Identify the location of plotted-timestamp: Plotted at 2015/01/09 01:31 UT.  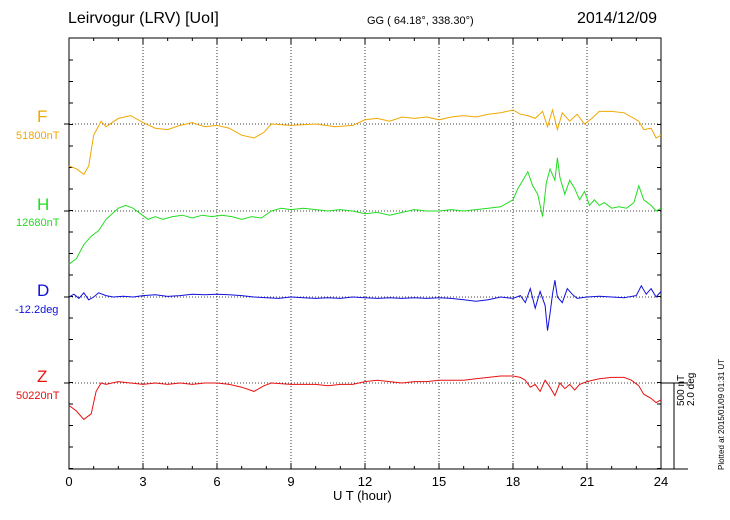
(721, 414).